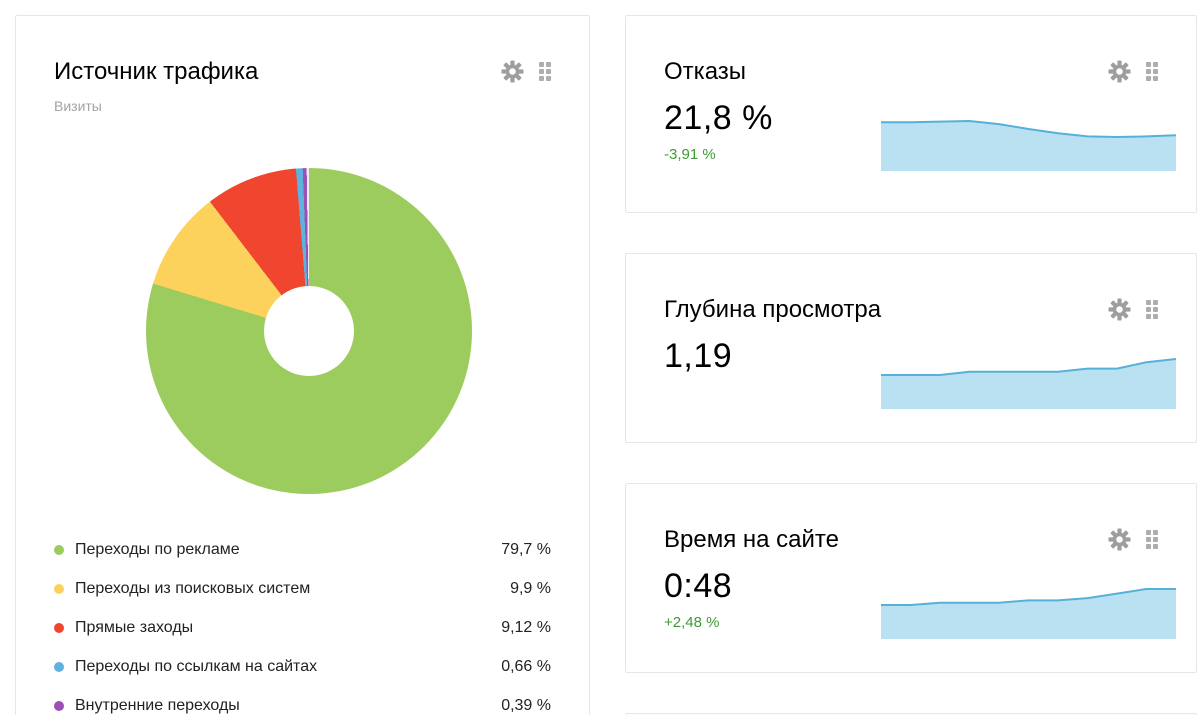  Describe the element at coordinates (692, 622) in the screenshot. I see `metric-delta: +2,48 %` at that location.